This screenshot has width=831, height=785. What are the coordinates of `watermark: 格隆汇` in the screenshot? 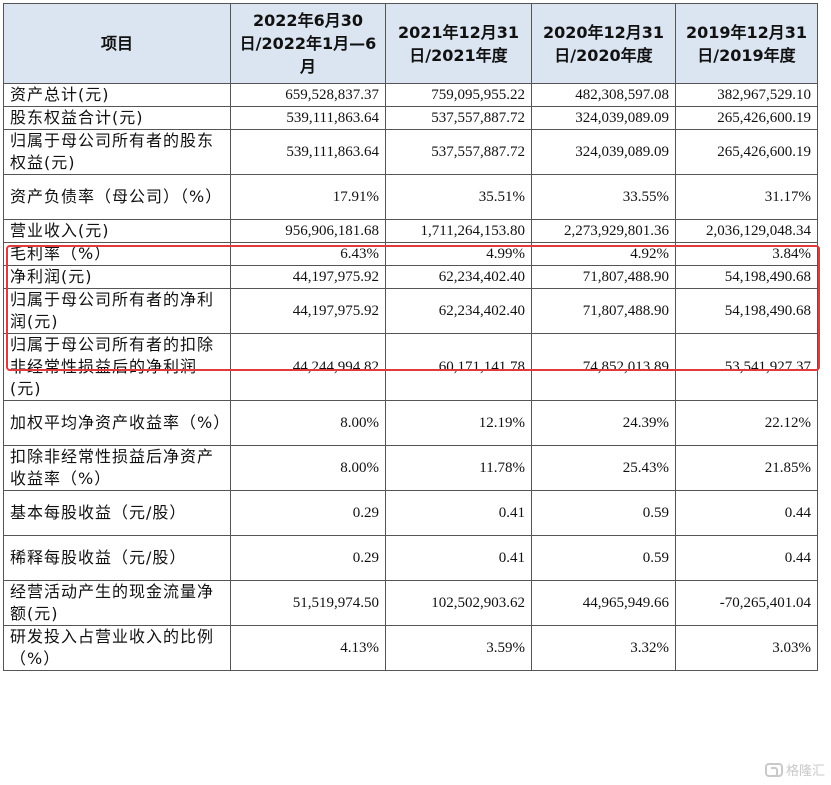 It's located at (794, 769).